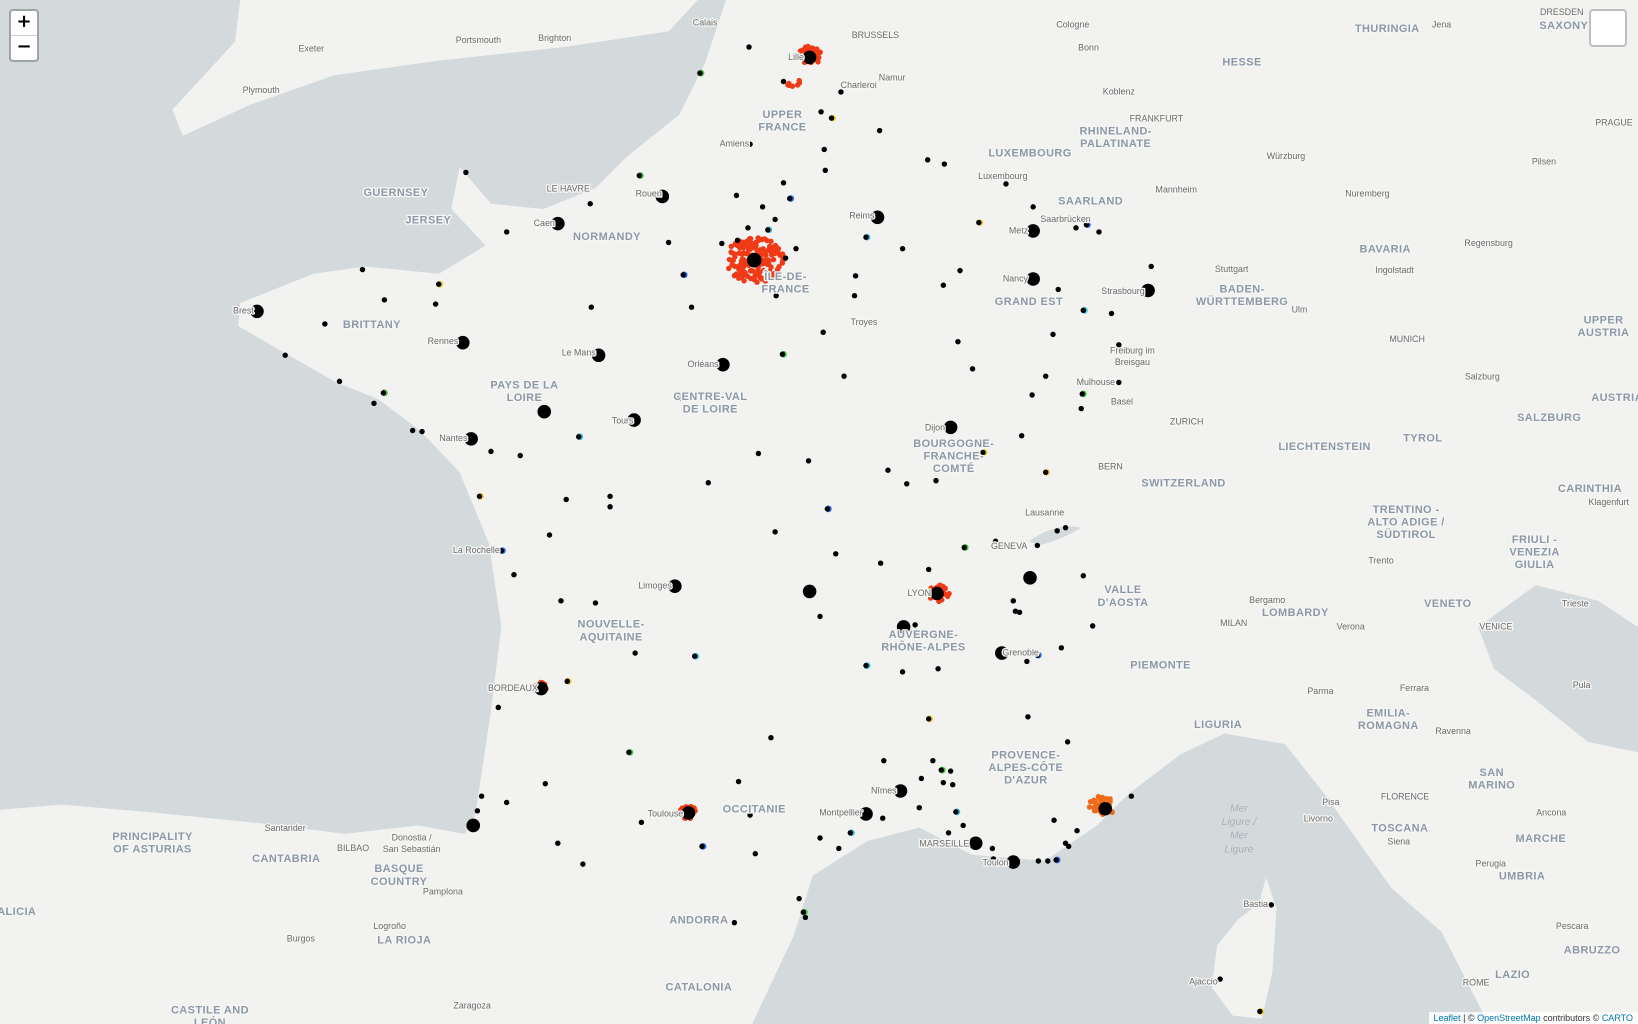 The image size is (1638, 1024). I want to click on carto-link: CARTO, so click(1617, 1018).